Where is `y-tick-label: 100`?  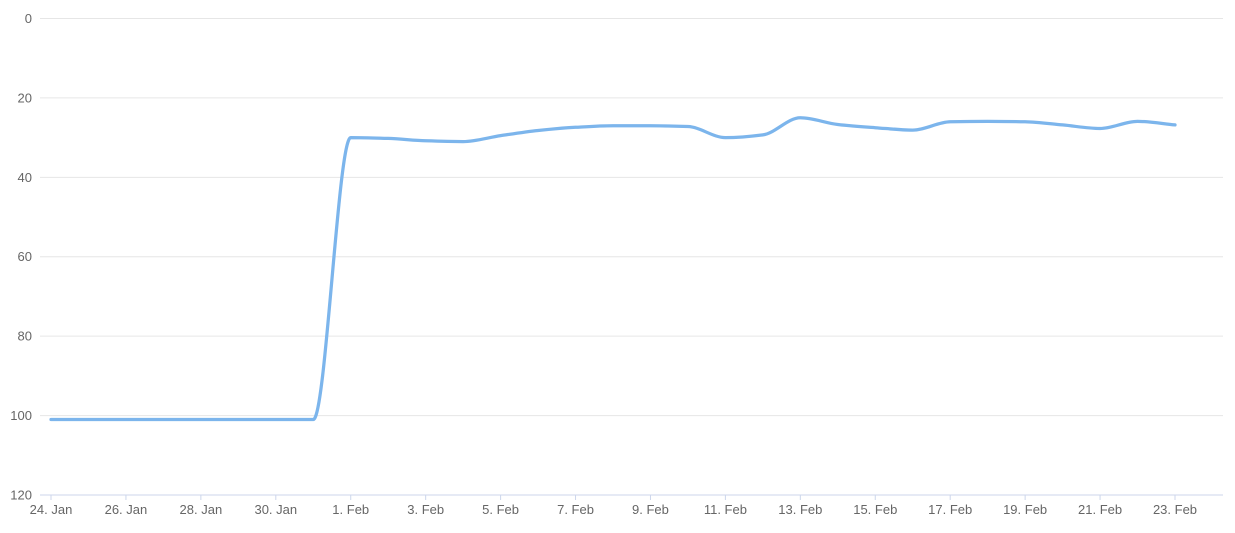
y-tick-label: 100 is located at coordinates (21, 415).